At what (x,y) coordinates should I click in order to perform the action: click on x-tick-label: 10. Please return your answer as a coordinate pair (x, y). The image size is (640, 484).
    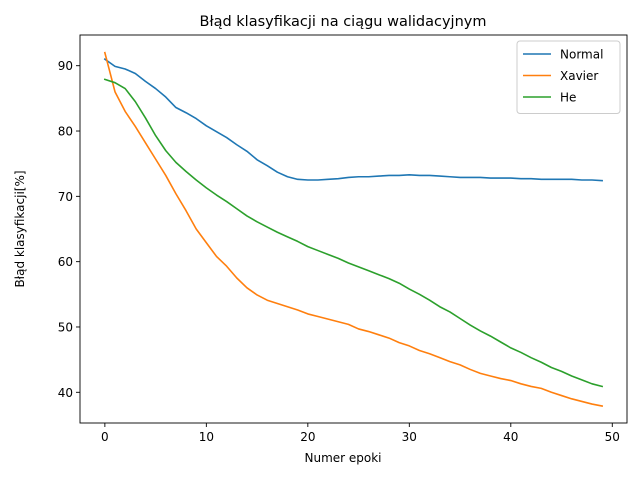
    Looking at the image, I should click on (206, 437).